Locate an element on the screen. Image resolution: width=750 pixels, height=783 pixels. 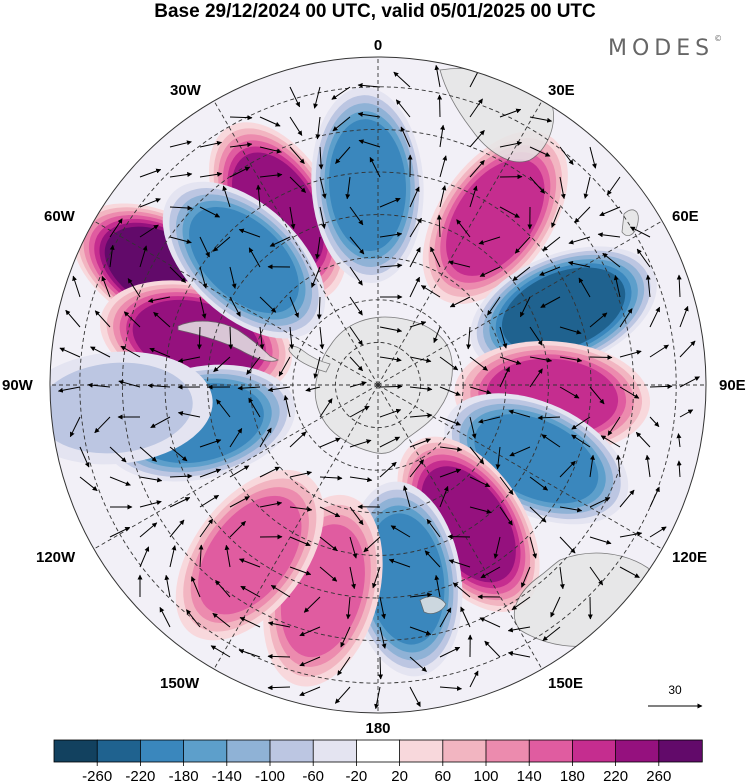
label-lon-60e: 60E is located at coordinates (685, 216).